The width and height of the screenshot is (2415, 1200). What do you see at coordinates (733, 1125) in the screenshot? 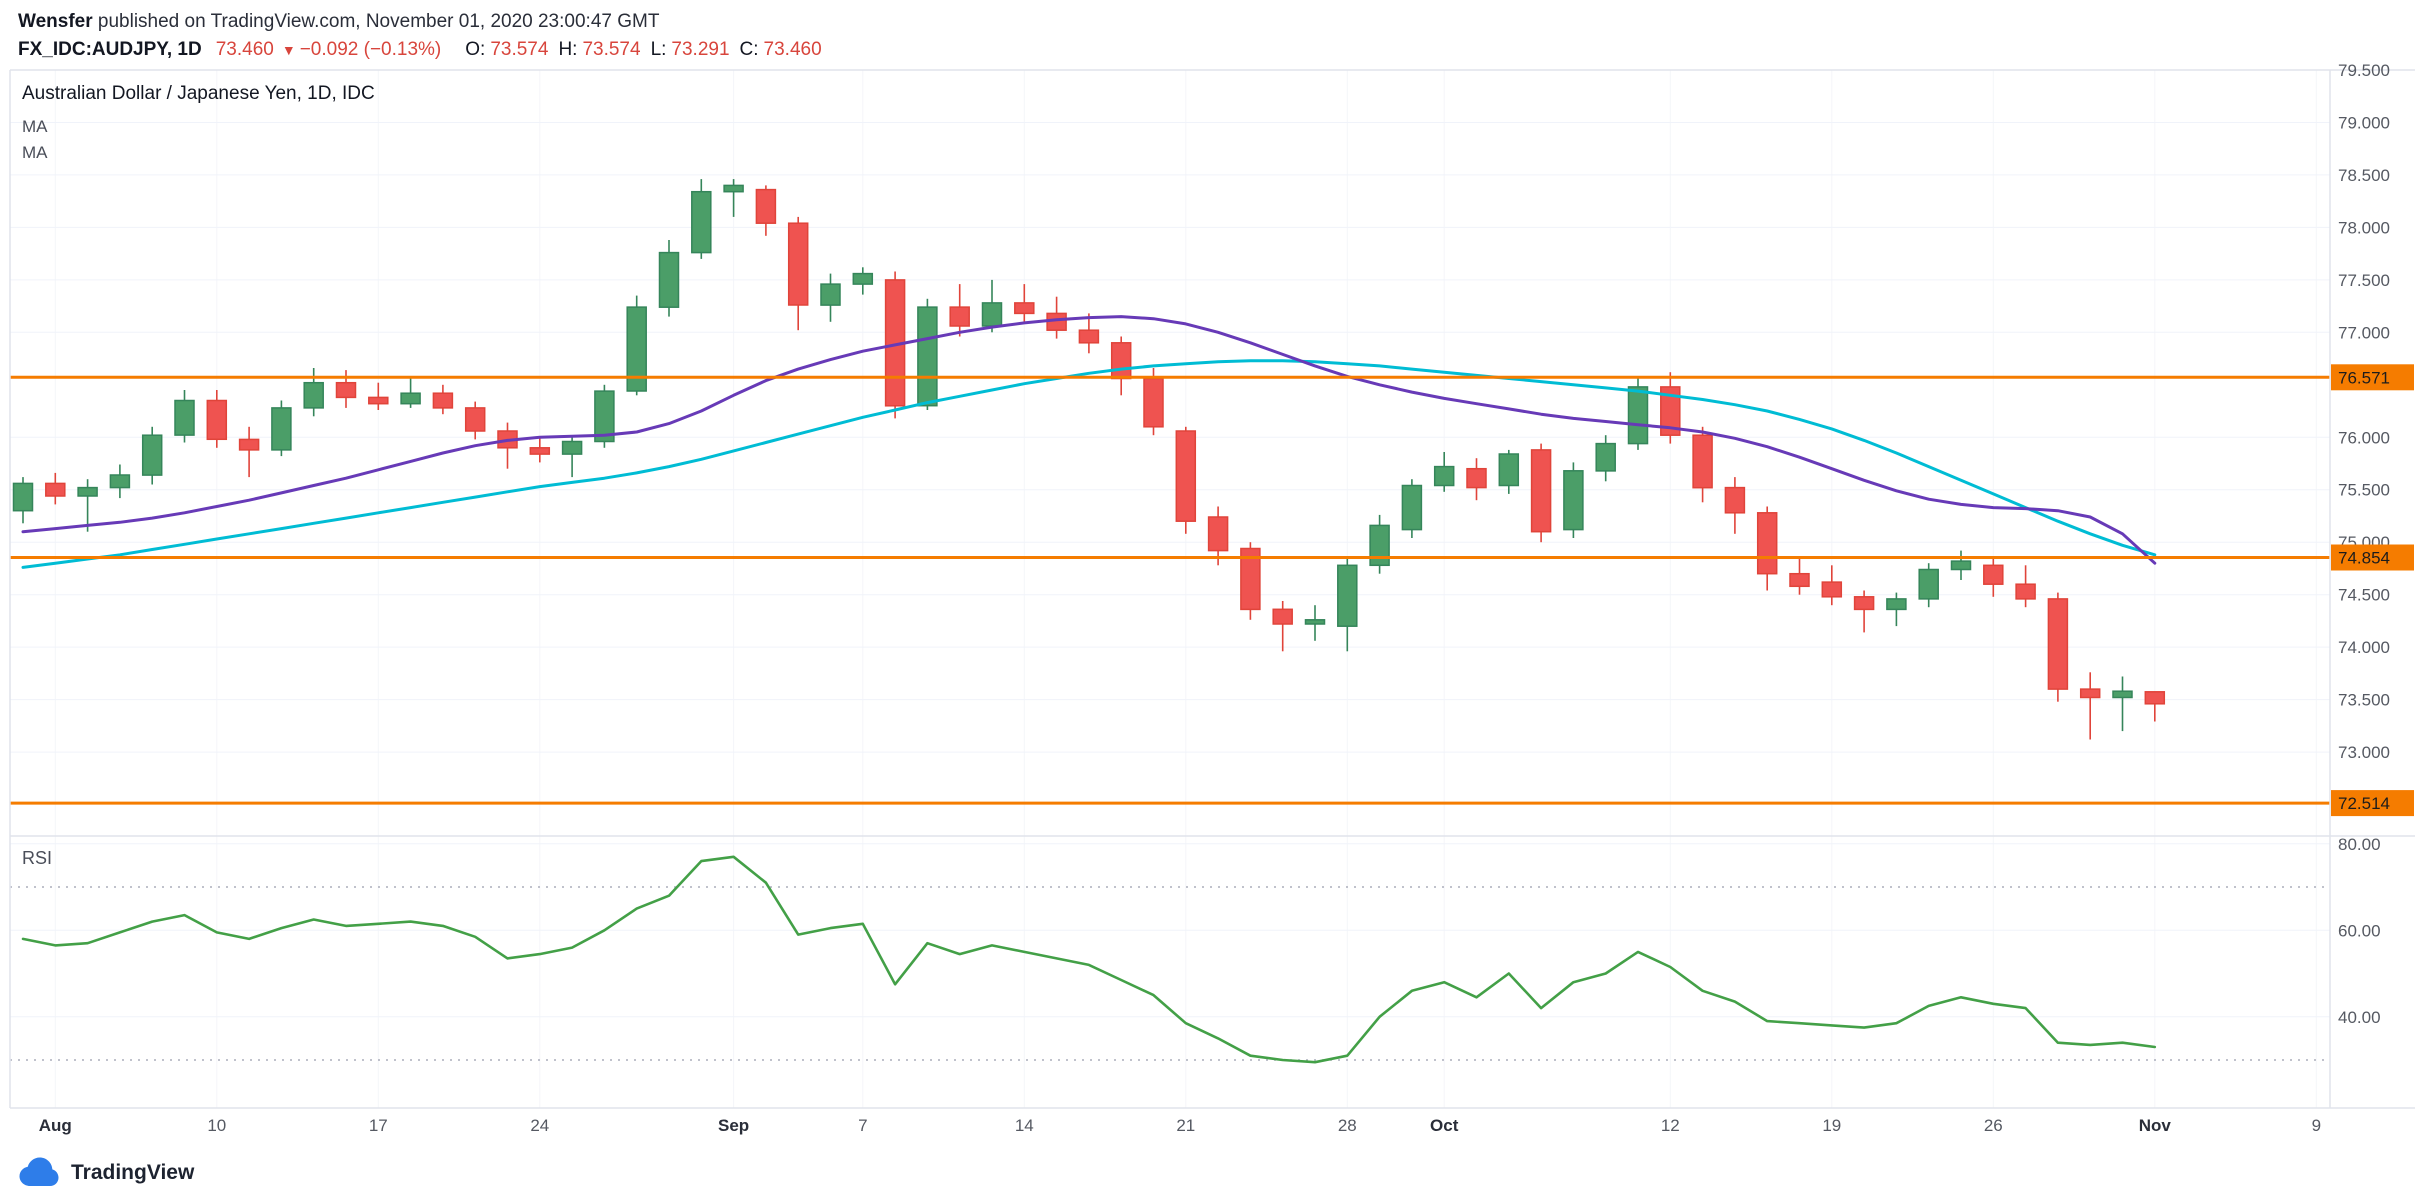
I see `time-axis-label: Sep` at bounding box center [733, 1125].